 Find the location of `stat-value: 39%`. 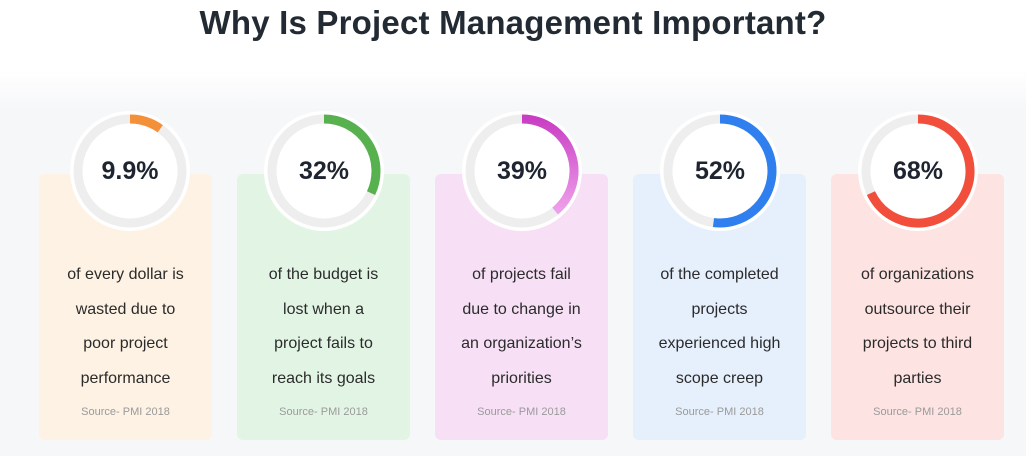

stat-value: 39% is located at coordinates (522, 171).